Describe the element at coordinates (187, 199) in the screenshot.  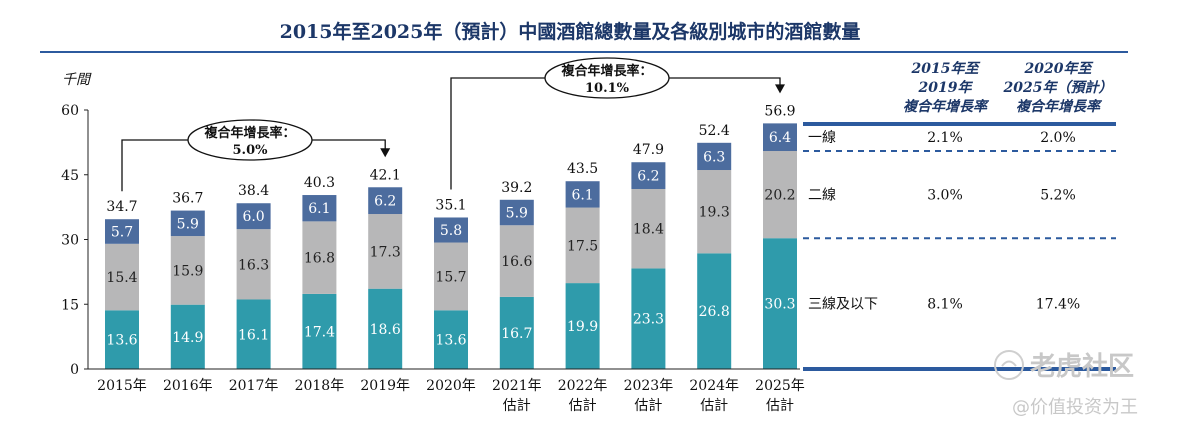
I see `total-label: 36.7` at that location.